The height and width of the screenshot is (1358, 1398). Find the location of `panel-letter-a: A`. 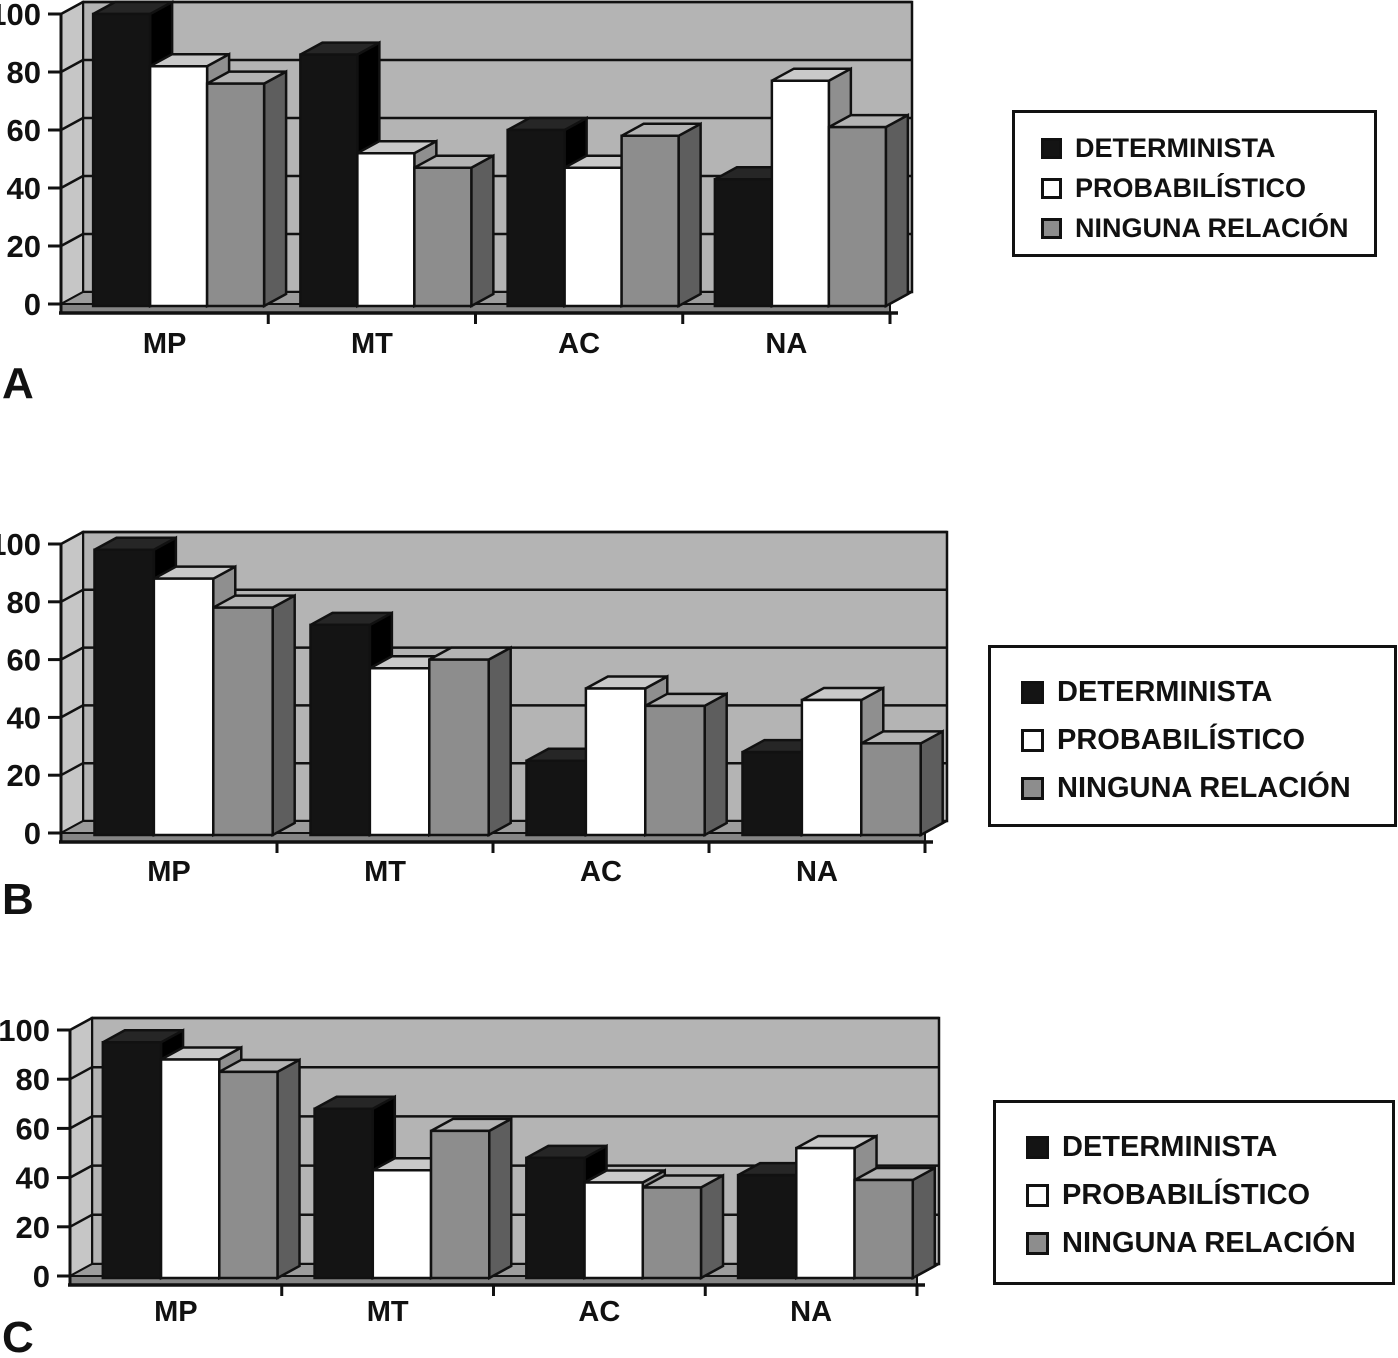

panel-letter-a: A is located at coordinates (18, 383).